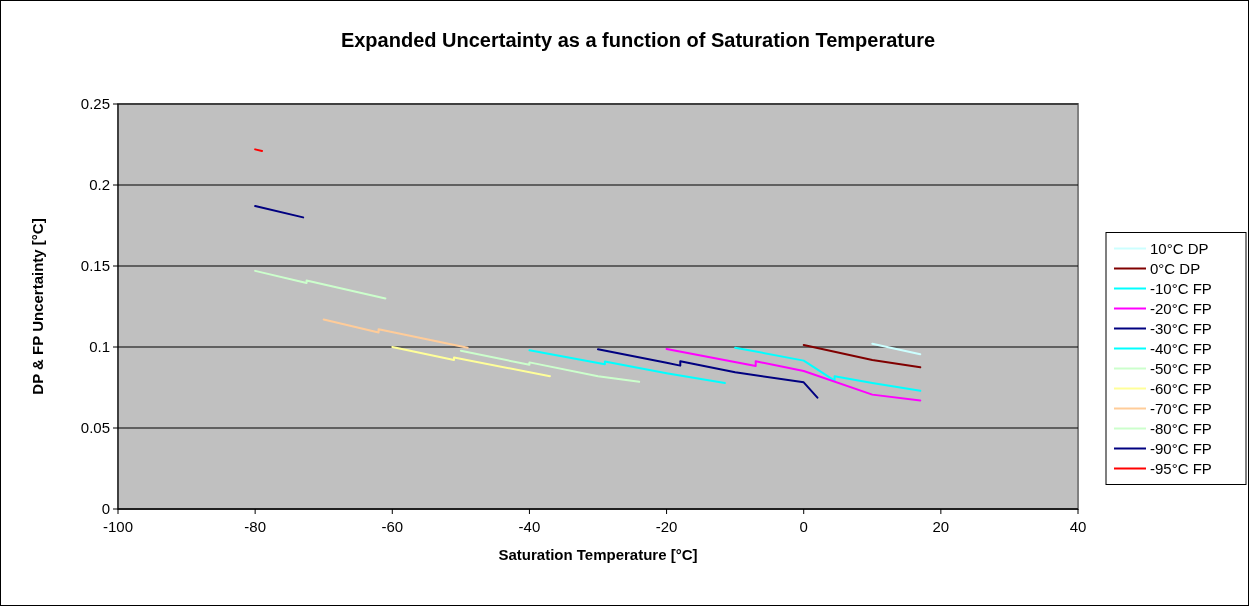  Describe the element at coordinates (1181, 468) in the screenshot. I see `legend-label: -95°C FP` at that location.